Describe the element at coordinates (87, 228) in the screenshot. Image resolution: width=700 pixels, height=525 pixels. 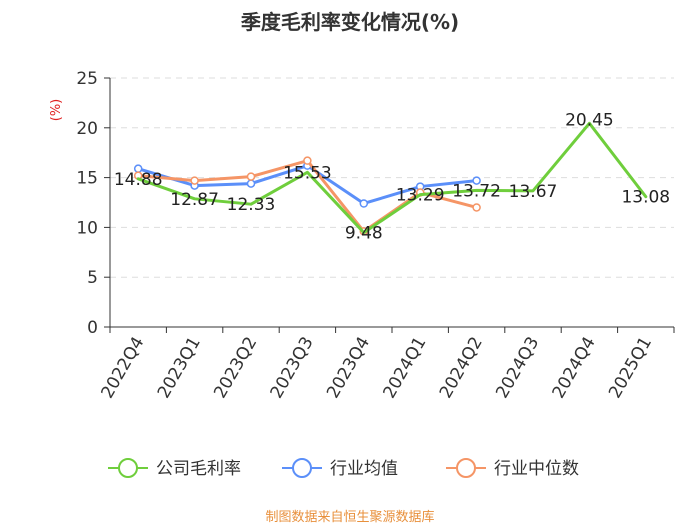
I see `y-tick-label: 10` at that location.